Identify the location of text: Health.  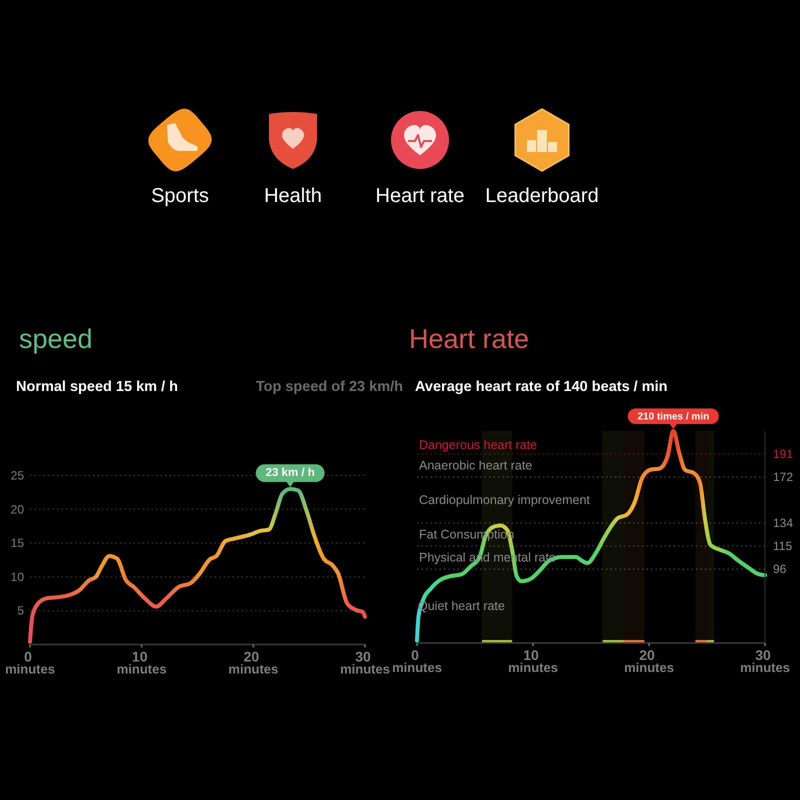
(293, 196).